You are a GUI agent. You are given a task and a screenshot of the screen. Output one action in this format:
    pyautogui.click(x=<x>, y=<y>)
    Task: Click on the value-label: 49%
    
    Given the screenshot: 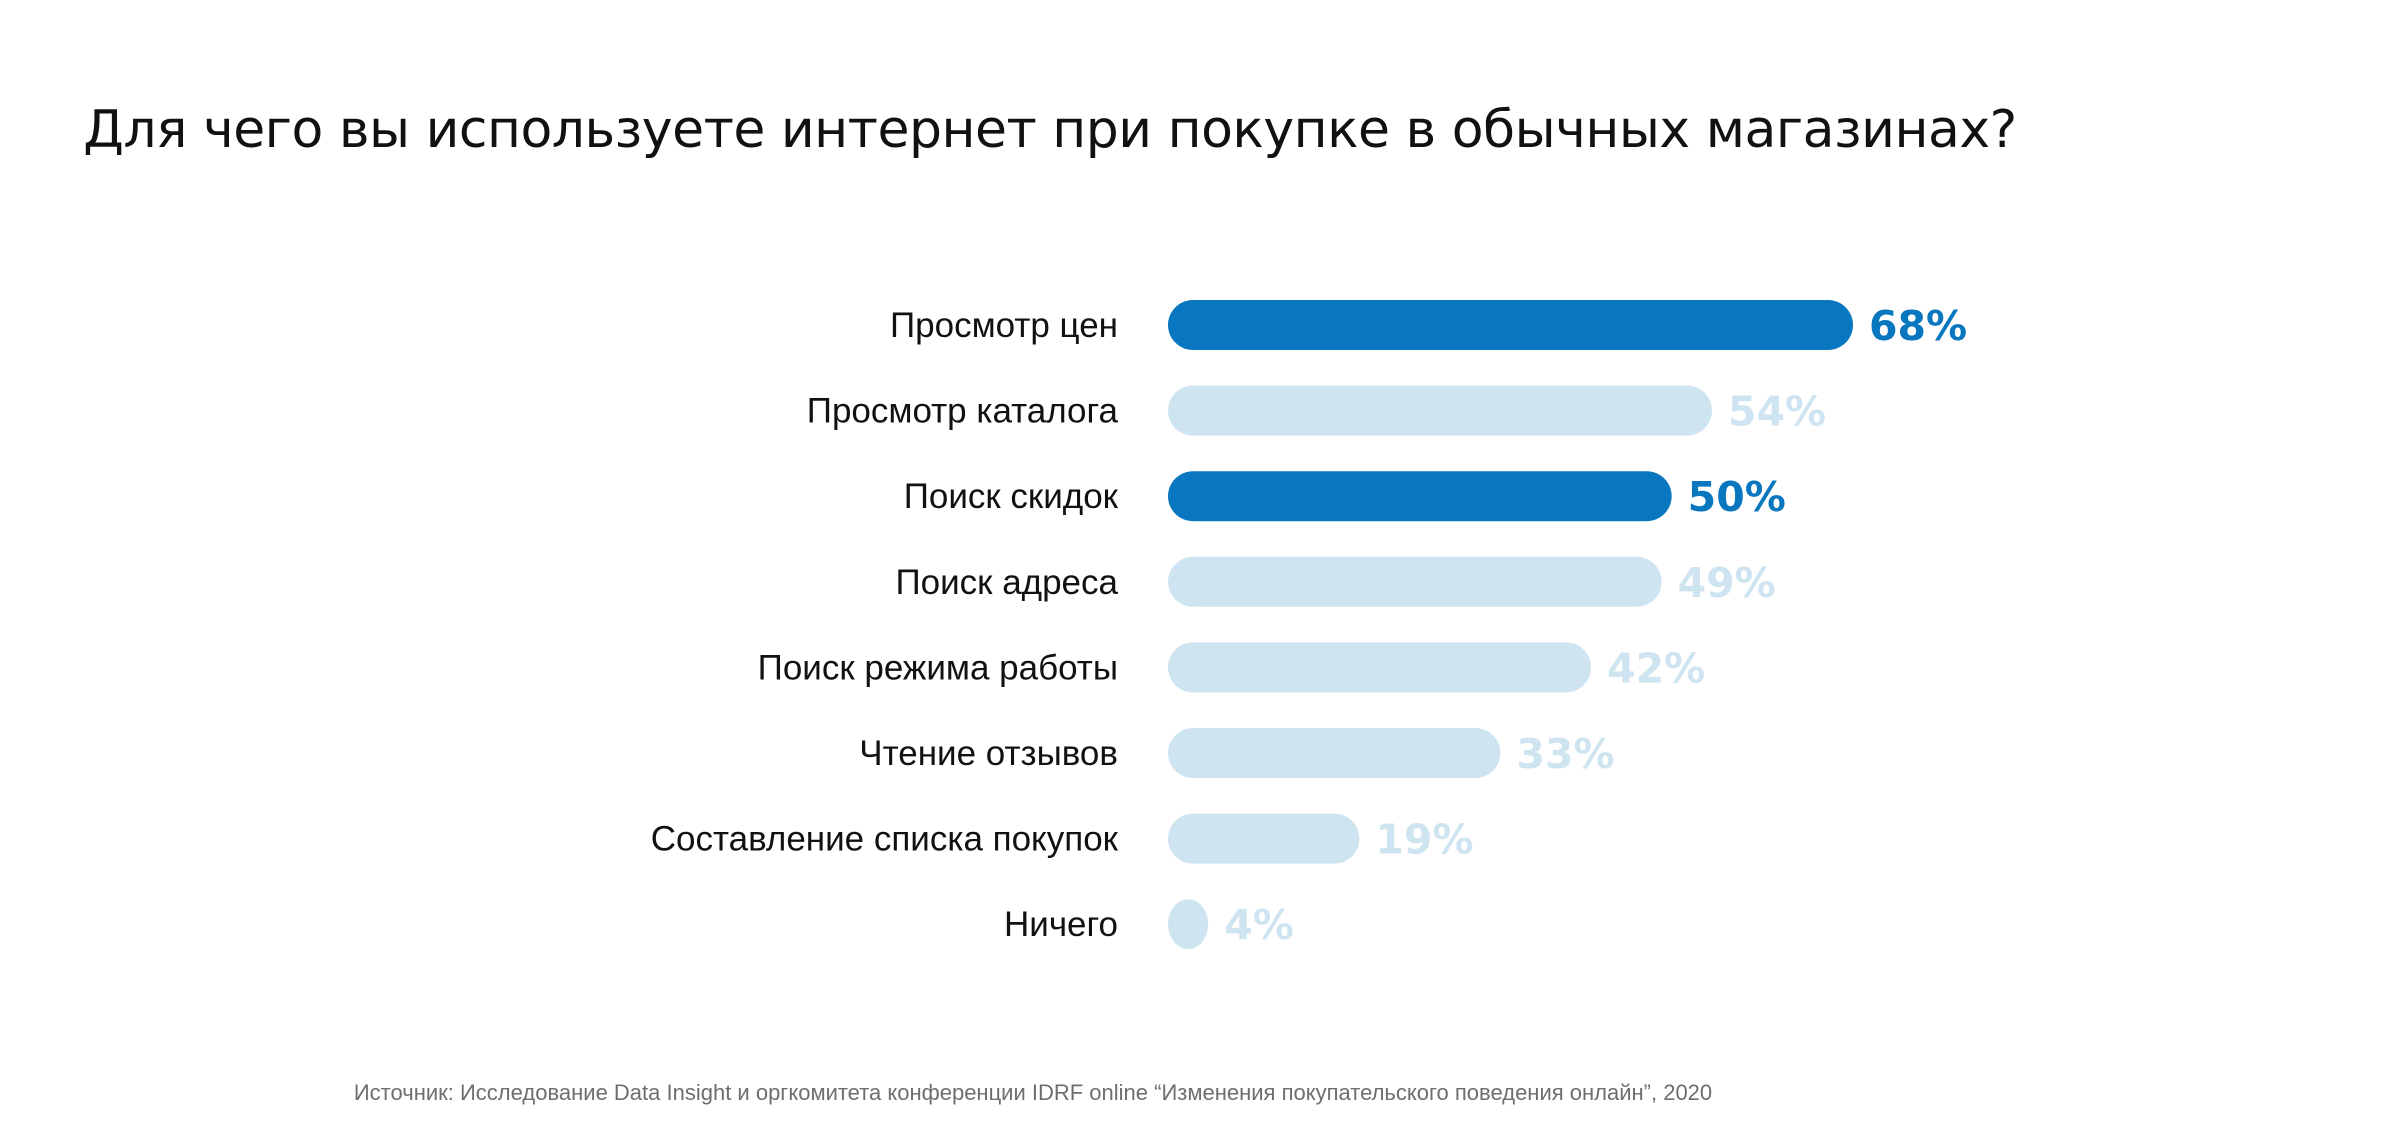 What is the action you would take?
    pyautogui.click(x=1727, y=583)
    